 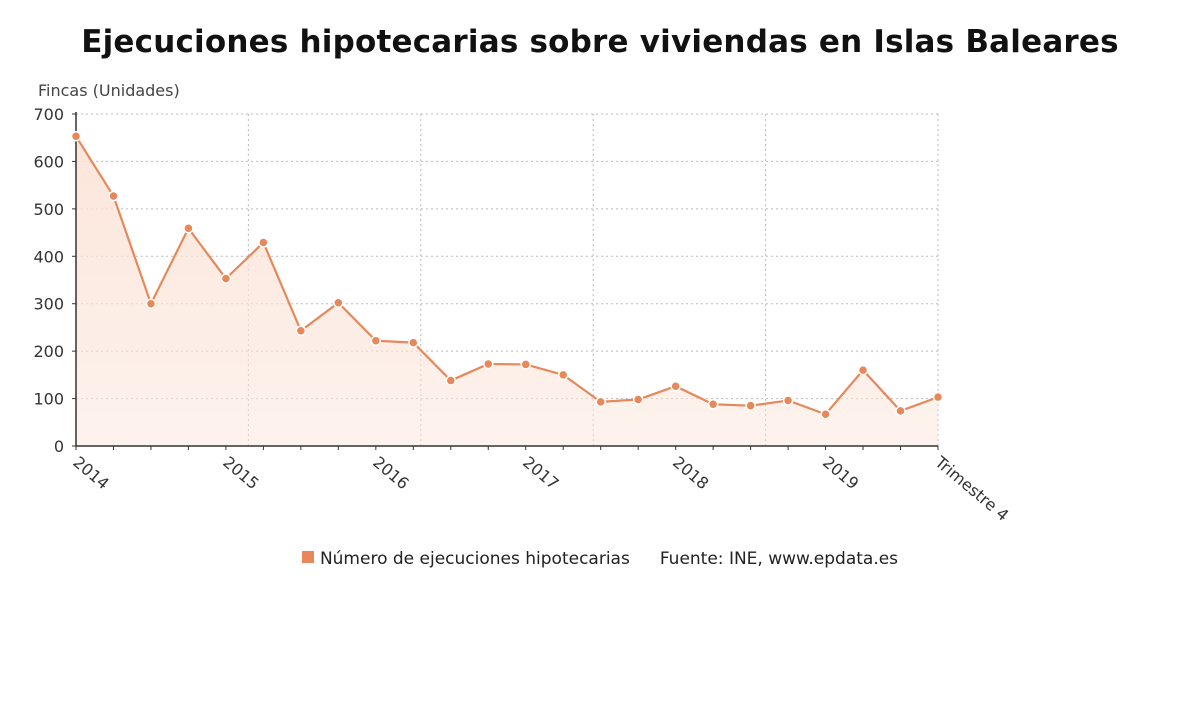 I want to click on y-tick-label: 600, so click(x=48, y=161).